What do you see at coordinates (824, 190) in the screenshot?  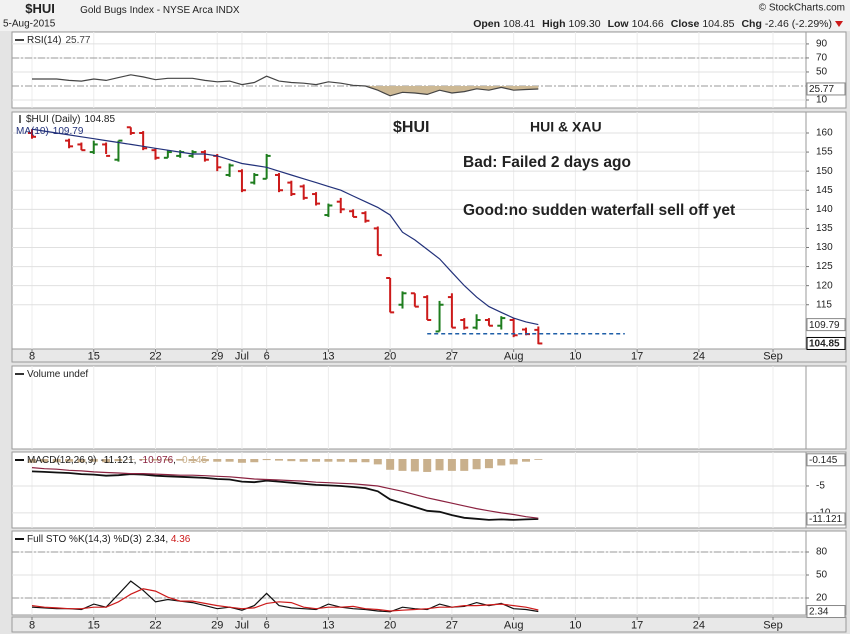 I see `y-tick-label: 145` at bounding box center [824, 190].